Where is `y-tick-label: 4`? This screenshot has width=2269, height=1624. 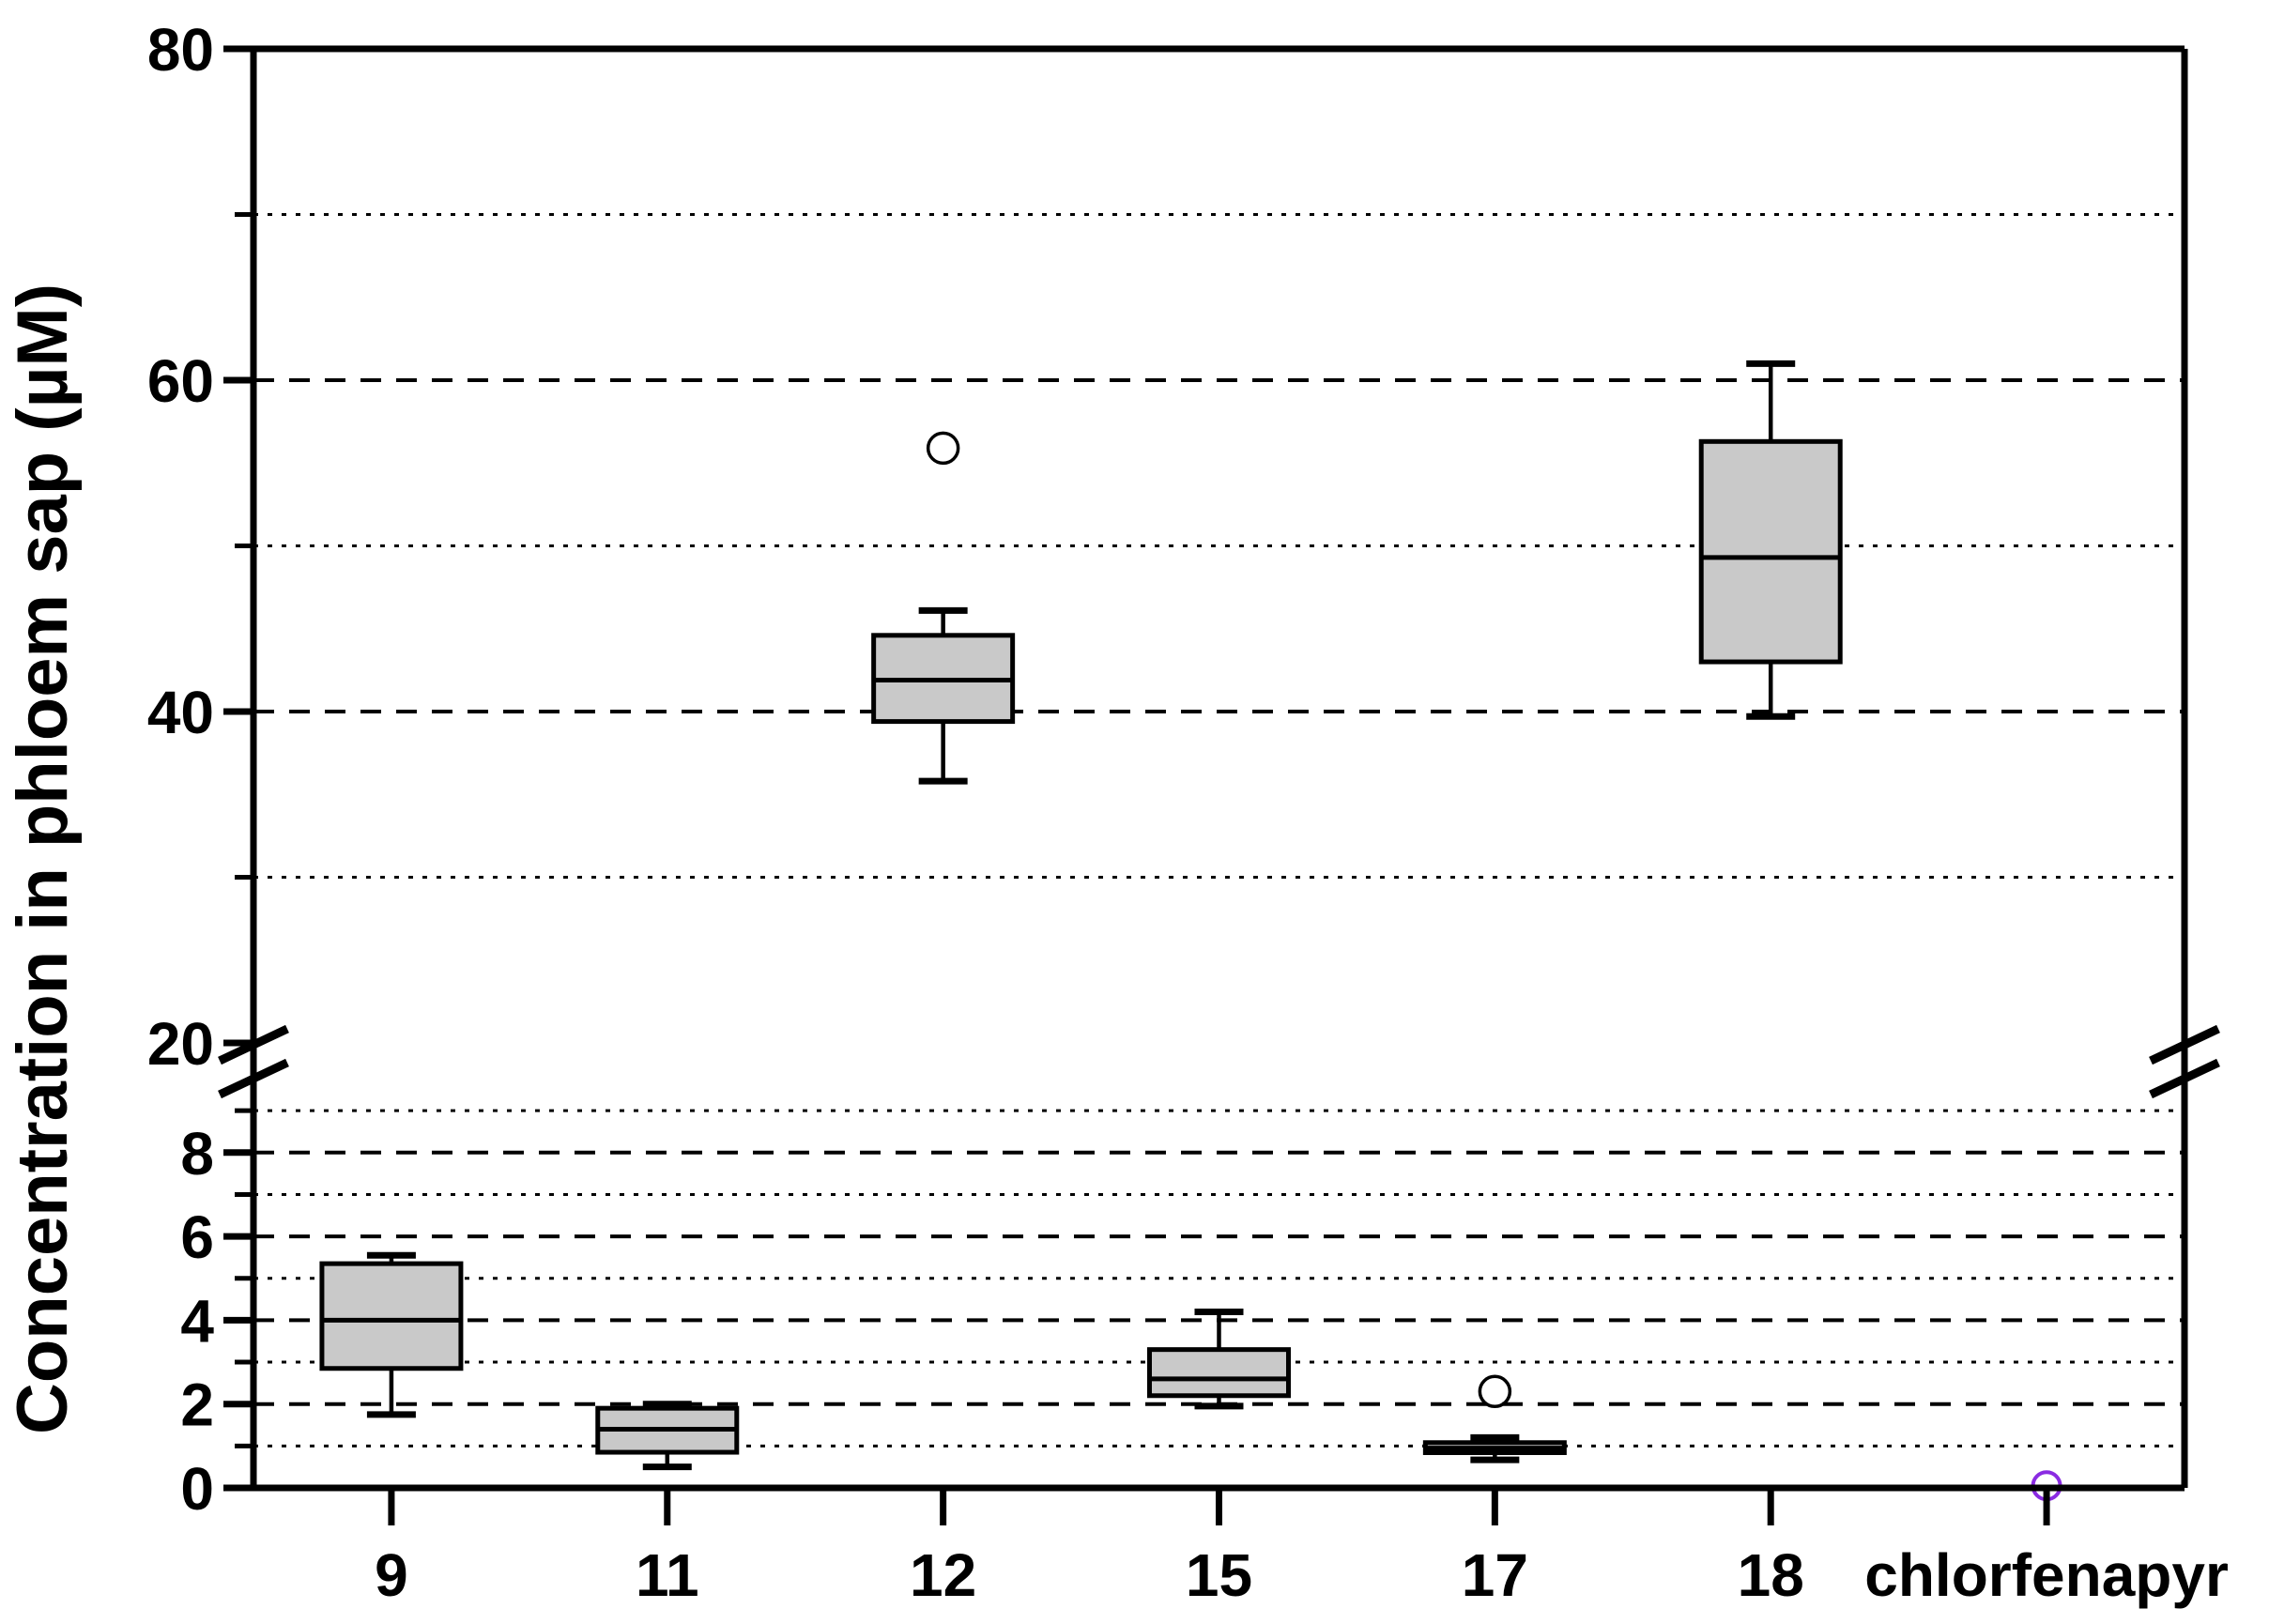
y-tick-label: 4 is located at coordinates (197, 1321).